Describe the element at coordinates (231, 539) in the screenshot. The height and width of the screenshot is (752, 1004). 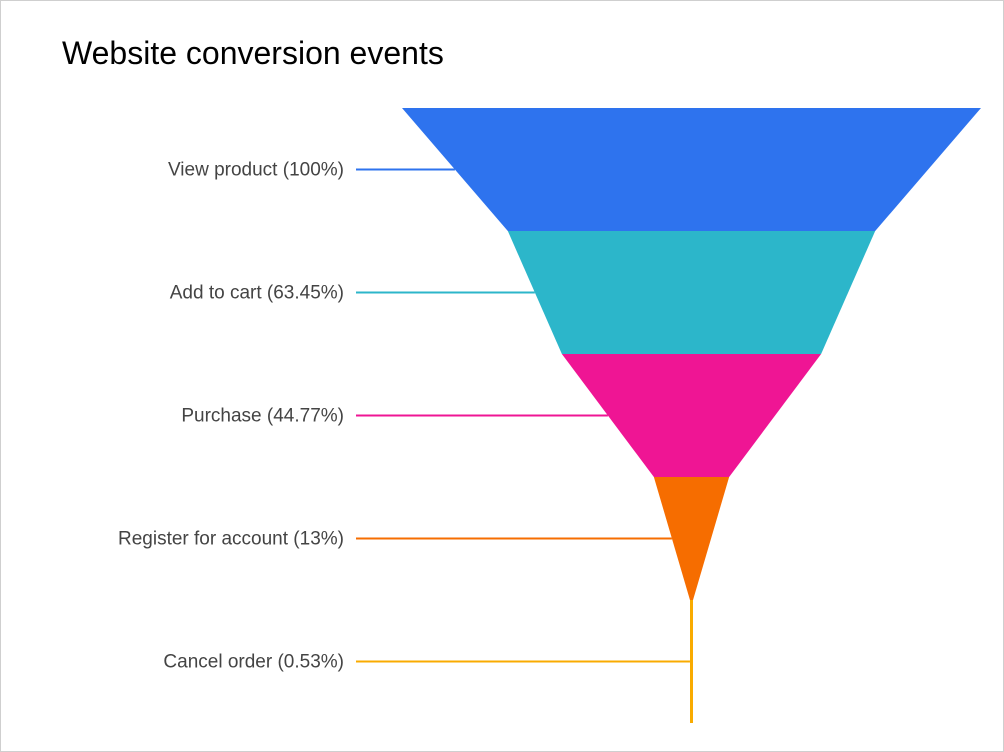
I see `label-register-for-account: Register for account (13%)` at that location.